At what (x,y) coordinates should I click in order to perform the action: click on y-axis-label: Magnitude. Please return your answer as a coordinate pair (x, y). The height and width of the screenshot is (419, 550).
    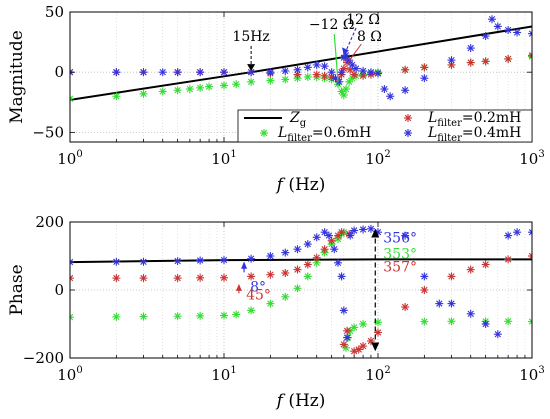
    Looking at the image, I should click on (17, 77).